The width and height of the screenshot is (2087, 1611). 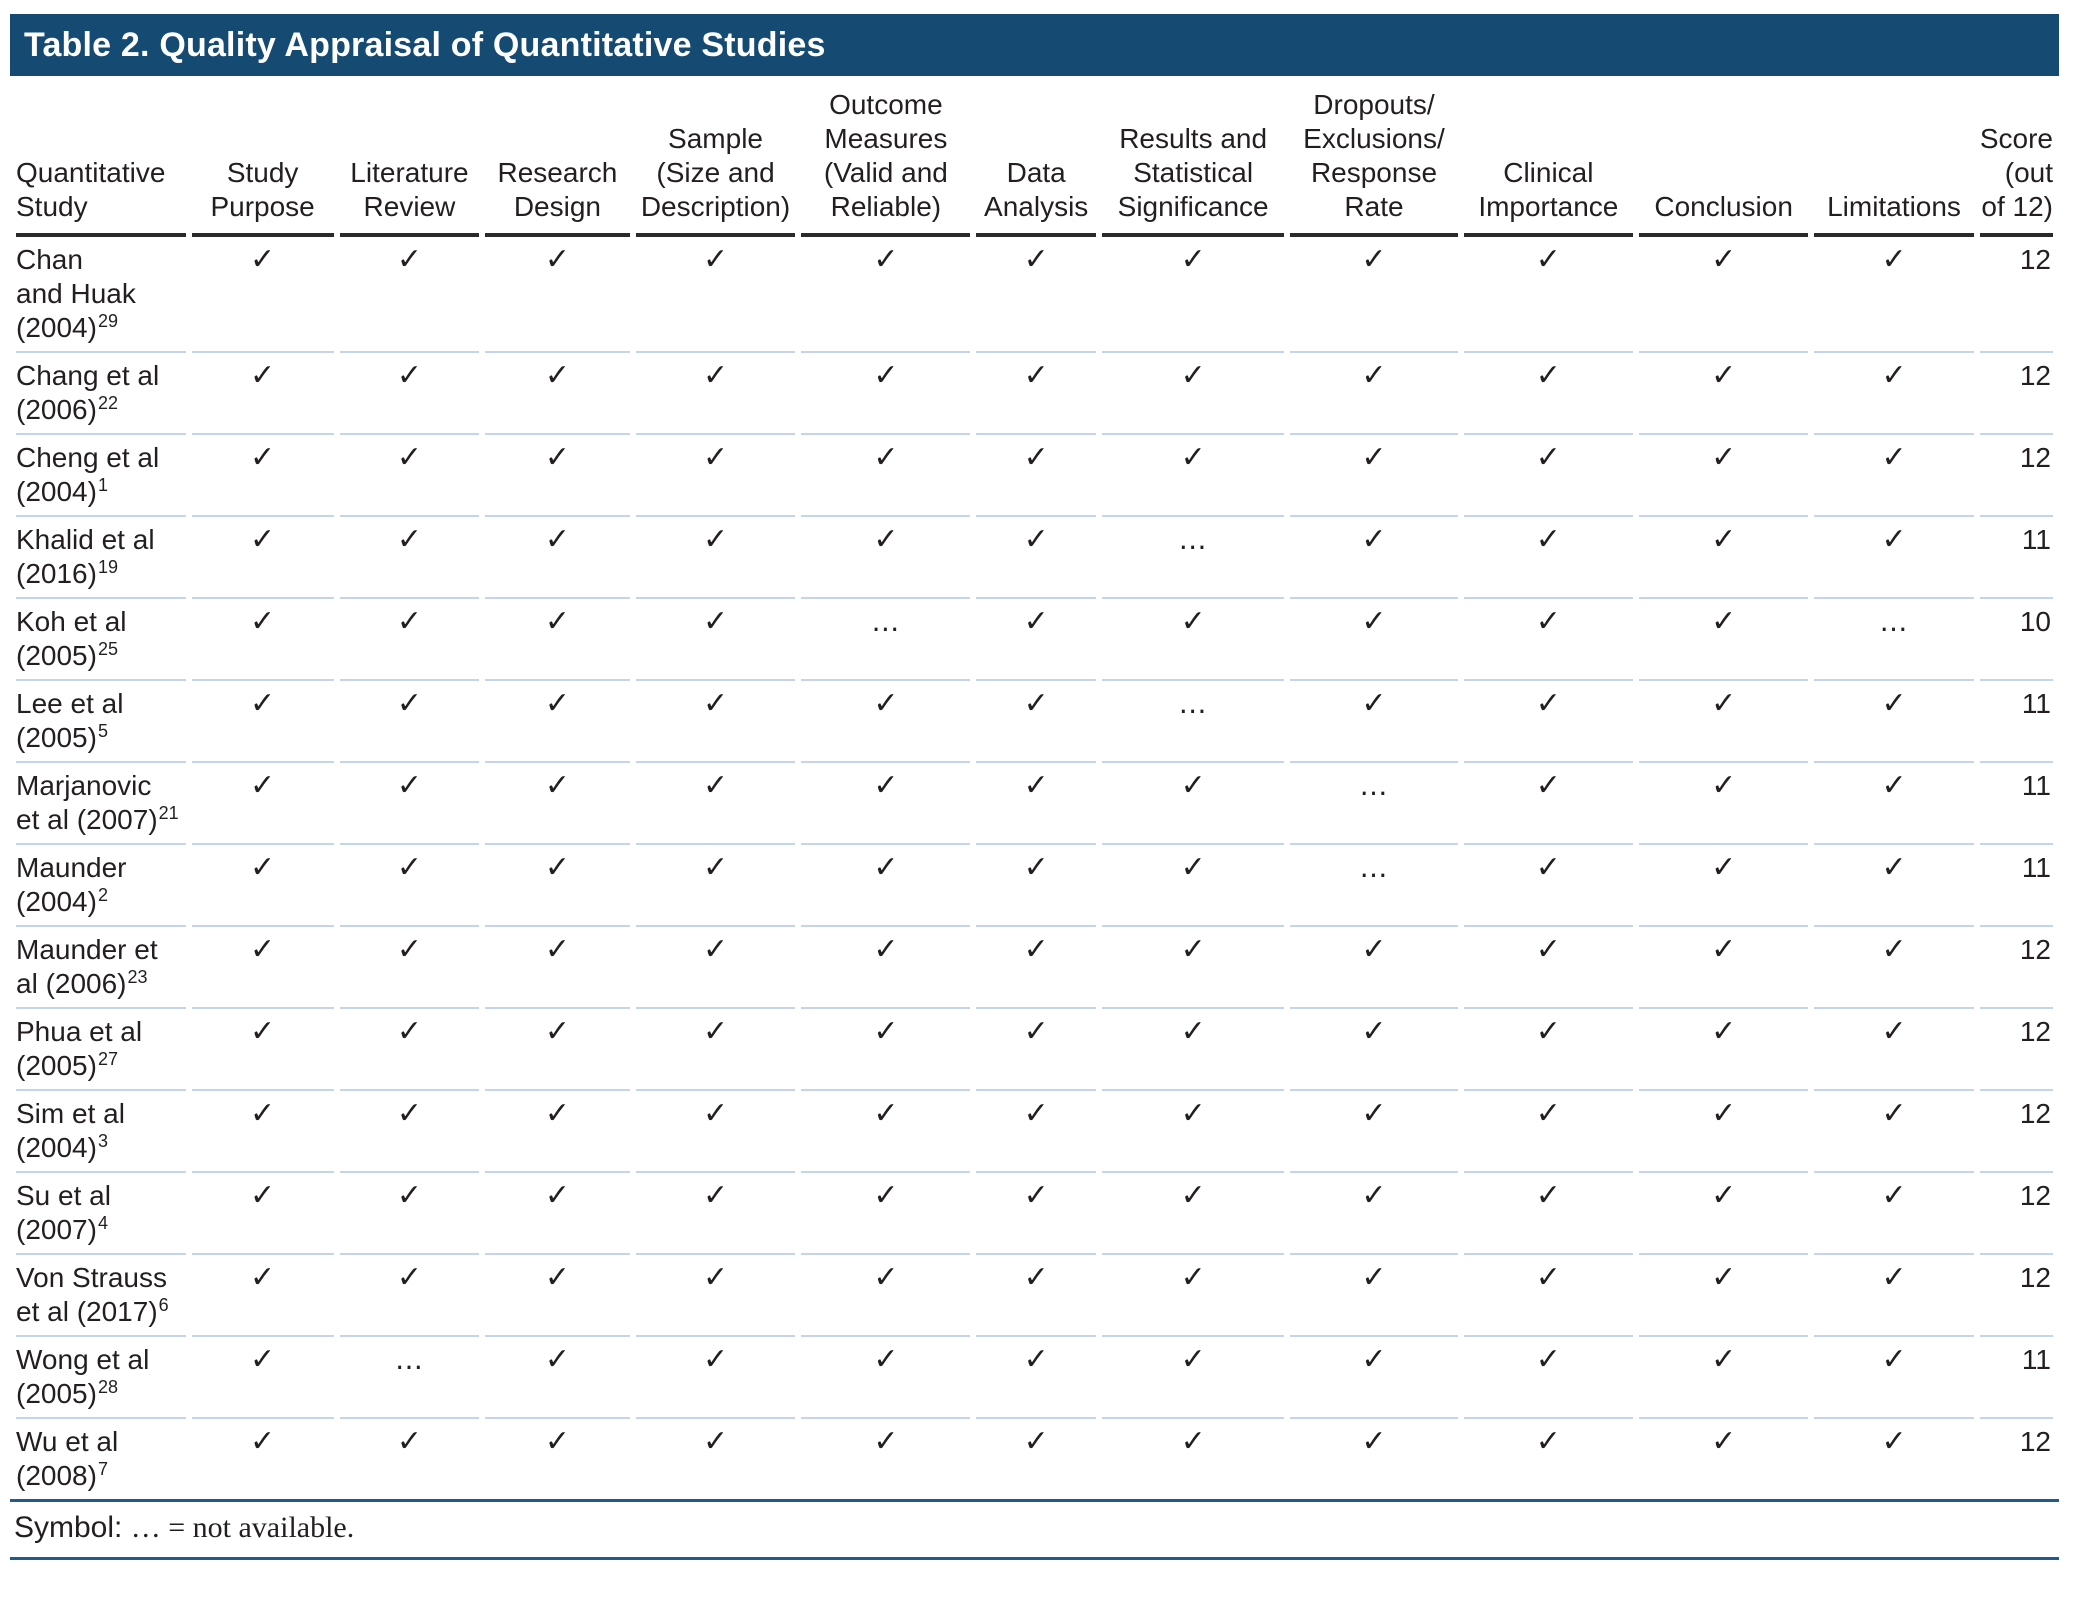 What do you see at coordinates (1034, 295) in the screenshot?
I see `study-row: Chan and Huak (2004)29 ✓ ✓ ✓ ✓ ✓ ✓ ✓ ✓ ✓ ✓ ✓ 12` at bounding box center [1034, 295].